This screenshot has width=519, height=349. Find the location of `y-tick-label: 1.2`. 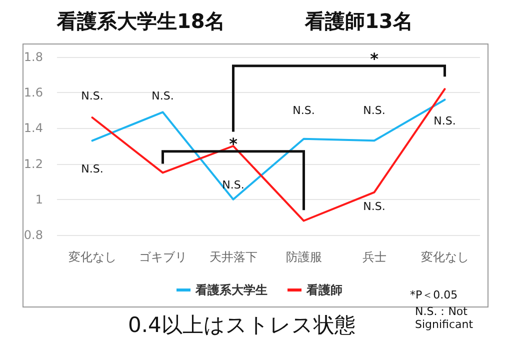

y-tick-label: 1.2 is located at coordinates (33, 163).